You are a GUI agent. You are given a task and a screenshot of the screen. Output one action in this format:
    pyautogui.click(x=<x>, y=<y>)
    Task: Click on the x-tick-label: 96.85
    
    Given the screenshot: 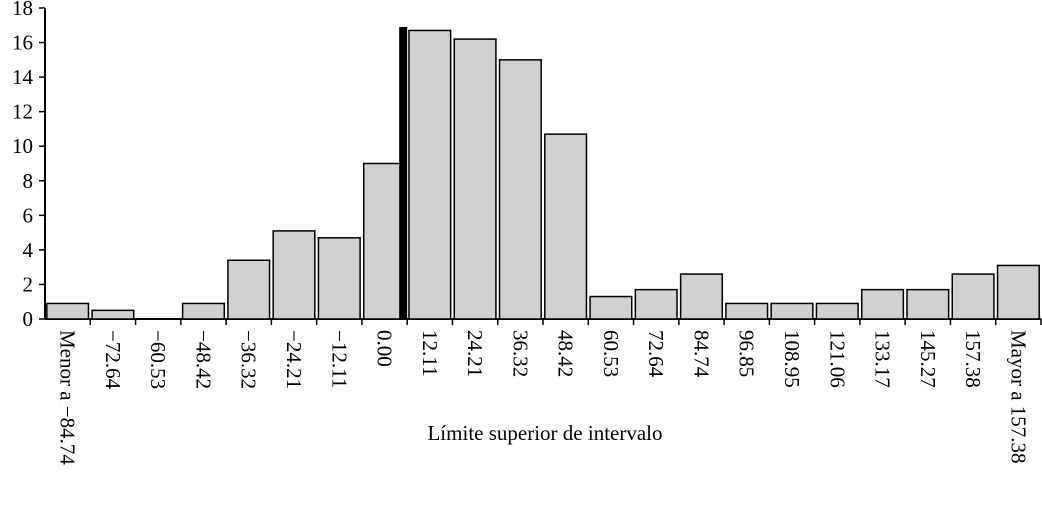 What is the action you would take?
    pyautogui.click(x=747, y=353)
    